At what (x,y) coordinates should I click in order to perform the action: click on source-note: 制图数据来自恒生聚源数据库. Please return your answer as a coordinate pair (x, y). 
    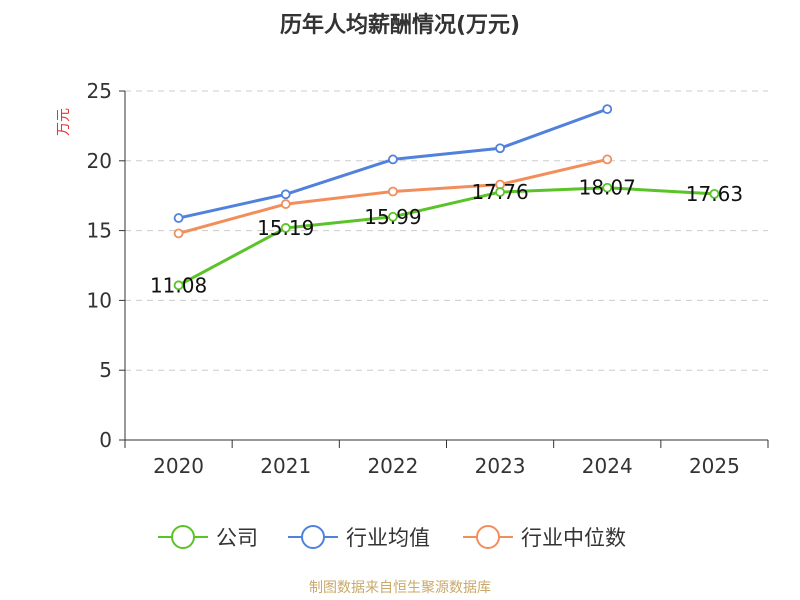
    Looking at the image, I should click on (400, 588).